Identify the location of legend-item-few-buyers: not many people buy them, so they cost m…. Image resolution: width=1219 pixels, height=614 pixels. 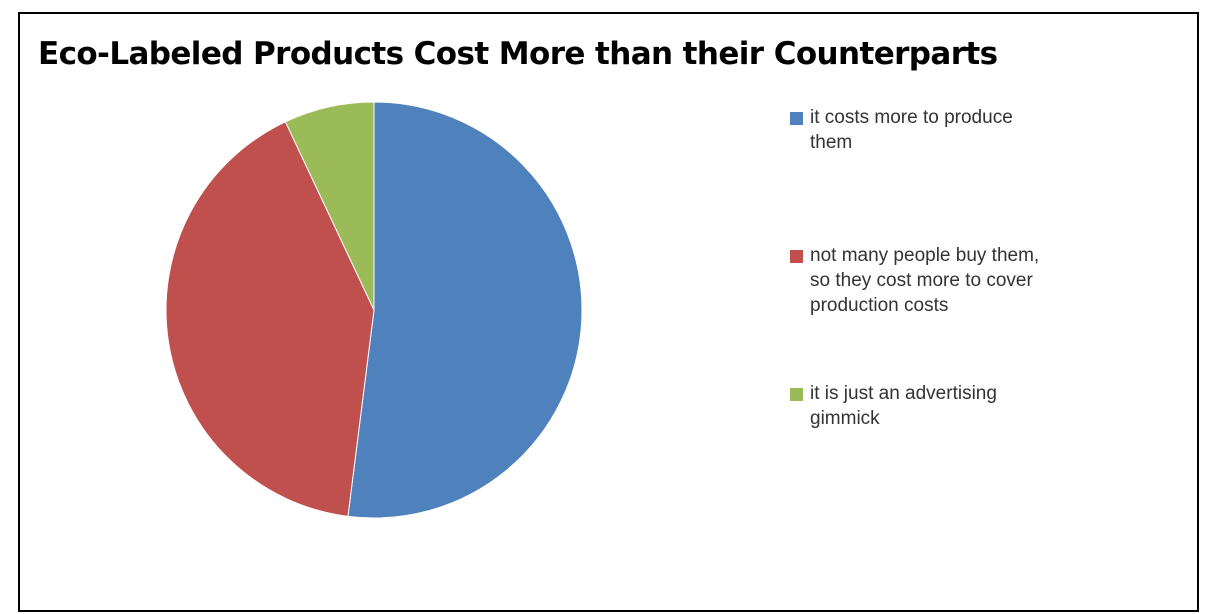
(925, 280).